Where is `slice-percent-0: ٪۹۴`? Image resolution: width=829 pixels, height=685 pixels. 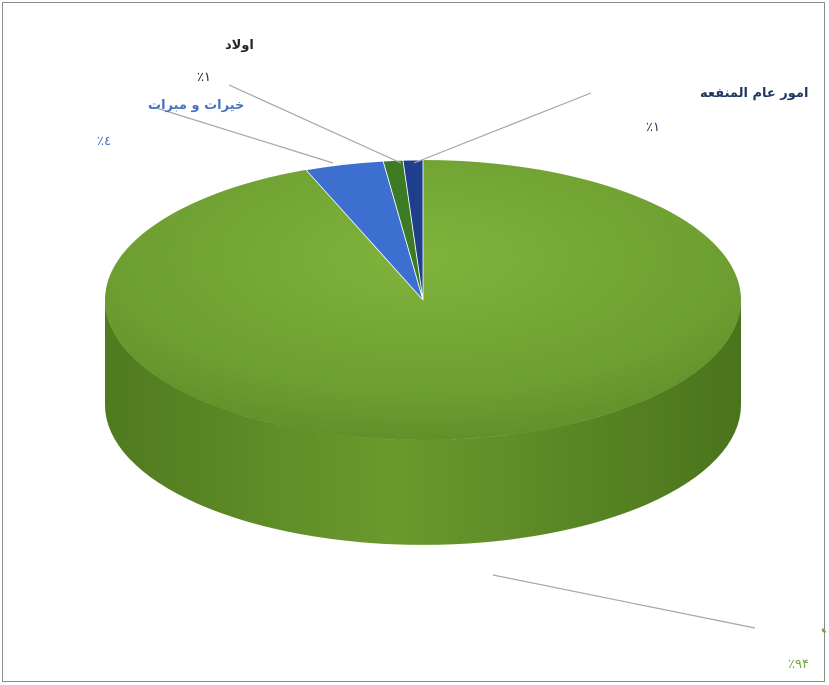 slice-percent-0: ٪۹۴ is located at coordinates (798, 664).